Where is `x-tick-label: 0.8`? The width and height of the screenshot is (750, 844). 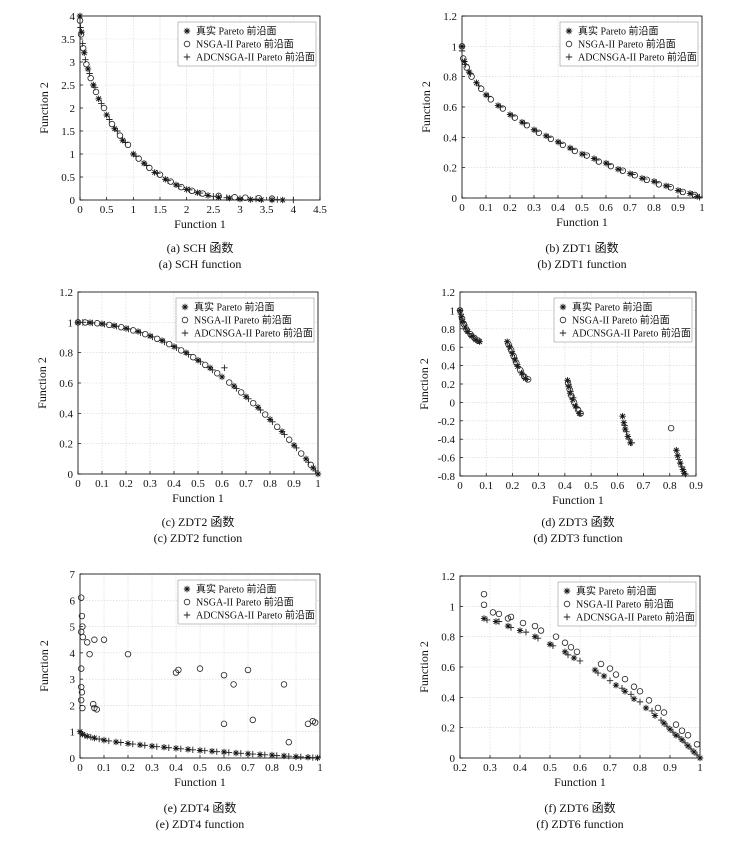
x-tick-label: 0.8 is located at coordinates (640, 768).